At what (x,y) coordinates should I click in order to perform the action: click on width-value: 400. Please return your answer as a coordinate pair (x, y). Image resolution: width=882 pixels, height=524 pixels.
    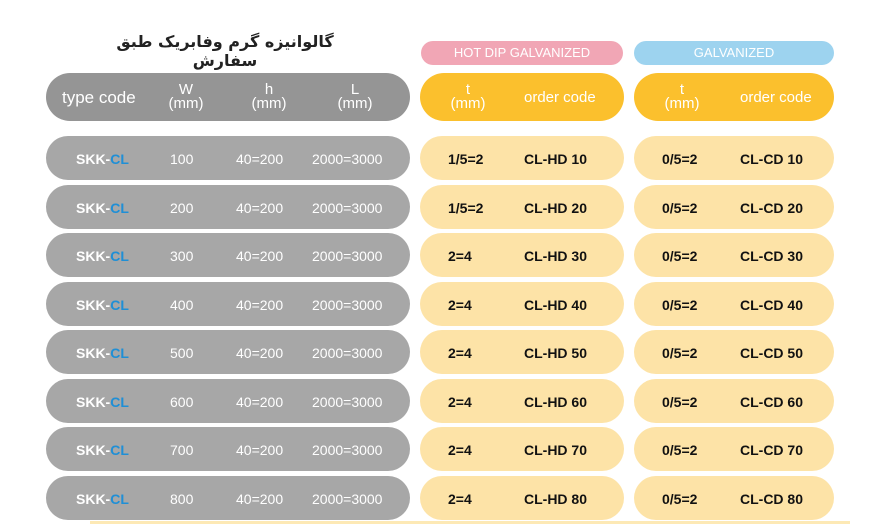
    Looking at the image, I should click on (182, 304).